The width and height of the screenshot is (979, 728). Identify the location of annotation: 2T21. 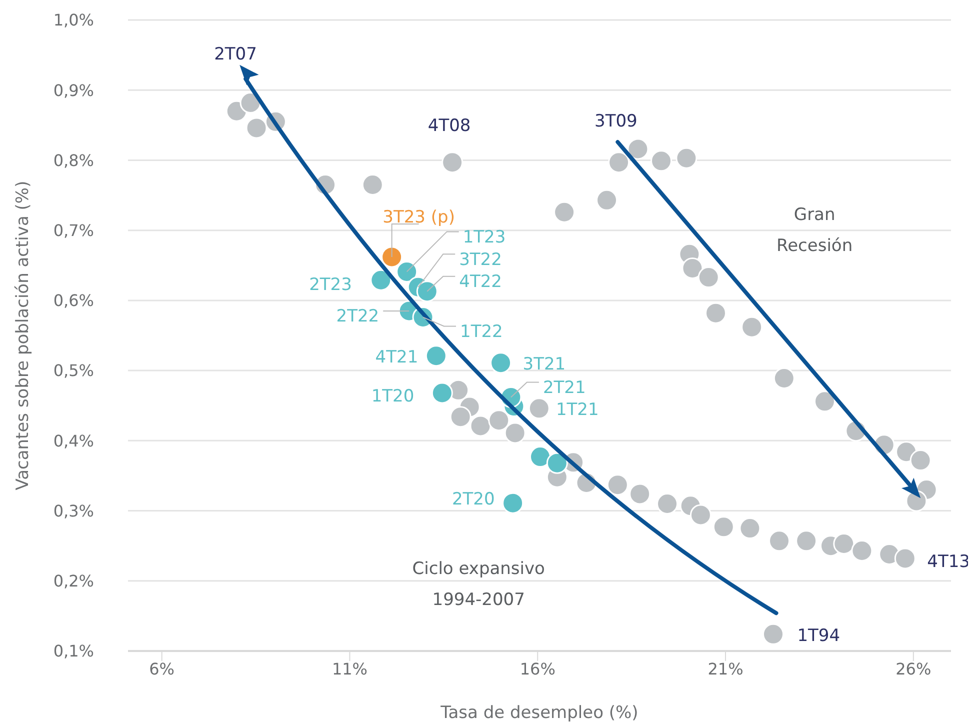
(564, 388).